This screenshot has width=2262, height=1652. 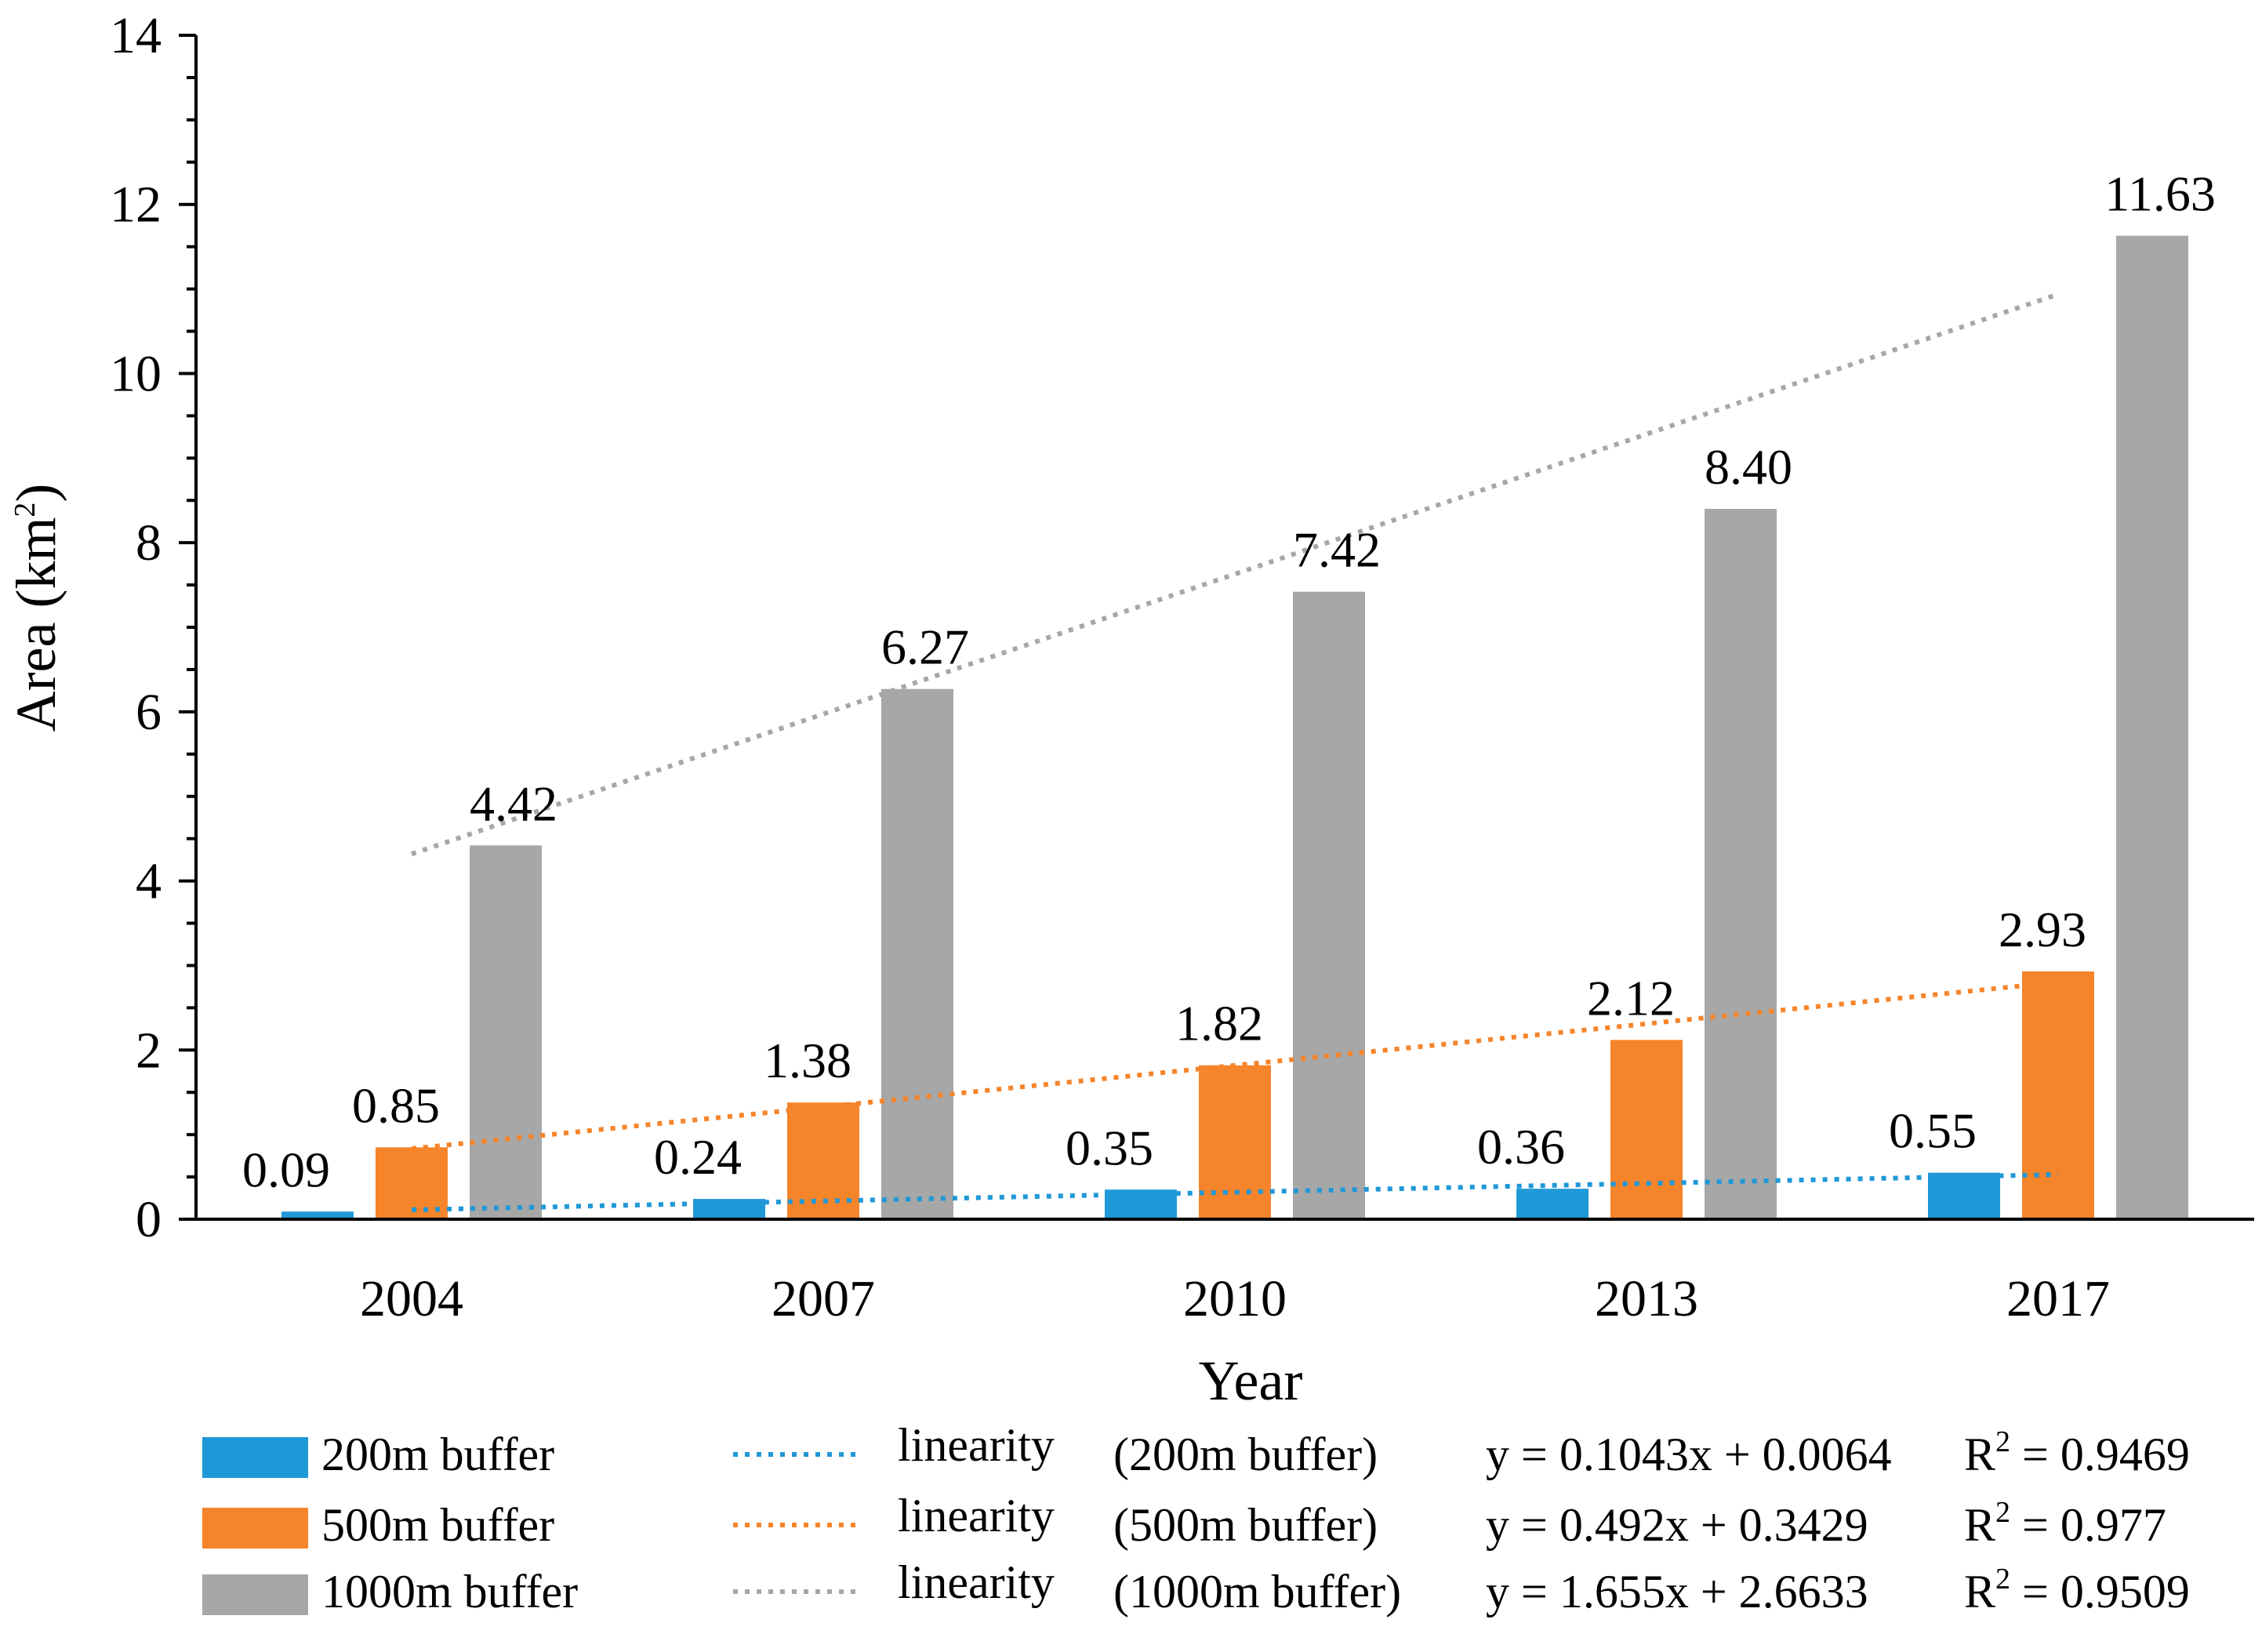 I want to click on legend-swatch-500m-buffer, so click(x=255, y=1528).